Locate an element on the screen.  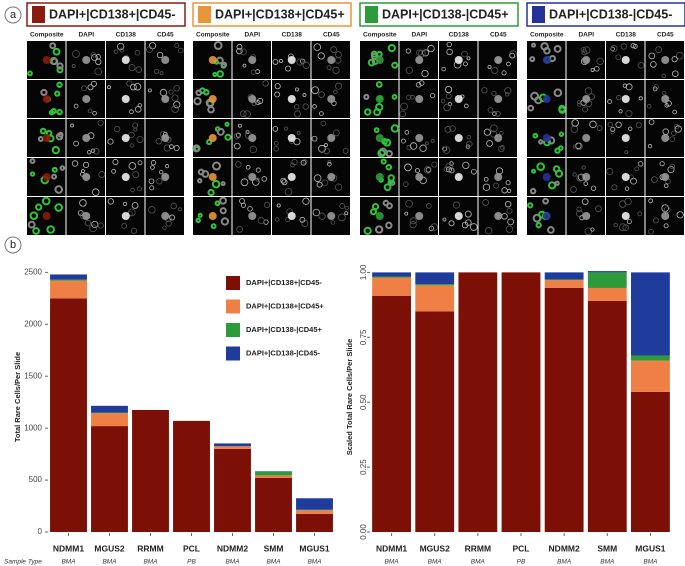
y-tick-label: 1000 is located at coordinates (33, 427).